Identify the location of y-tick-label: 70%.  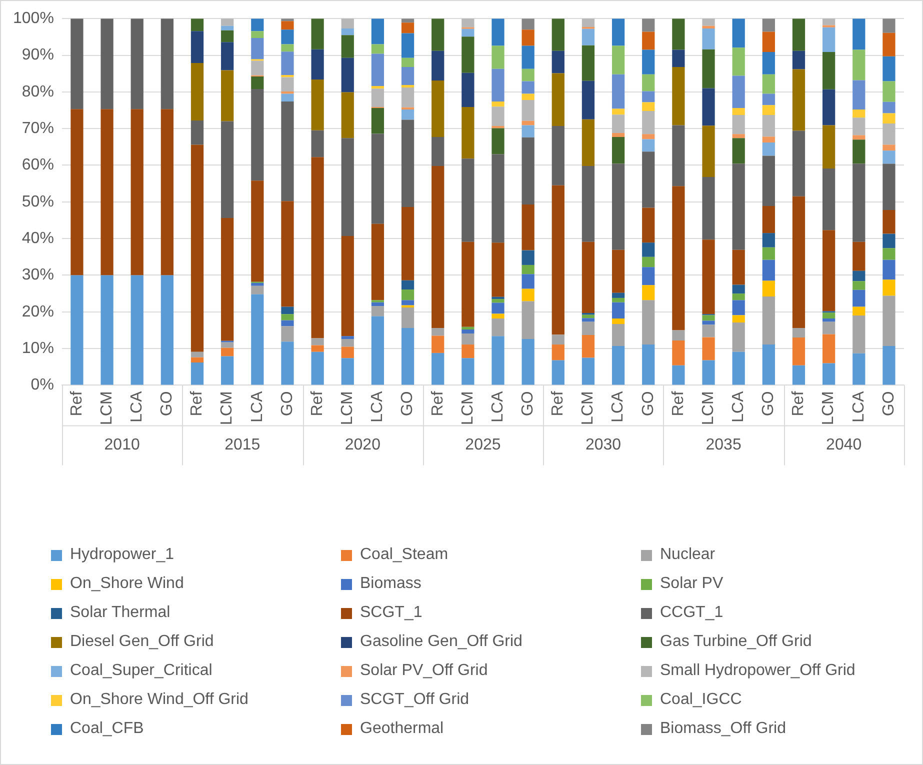
(38, 128).